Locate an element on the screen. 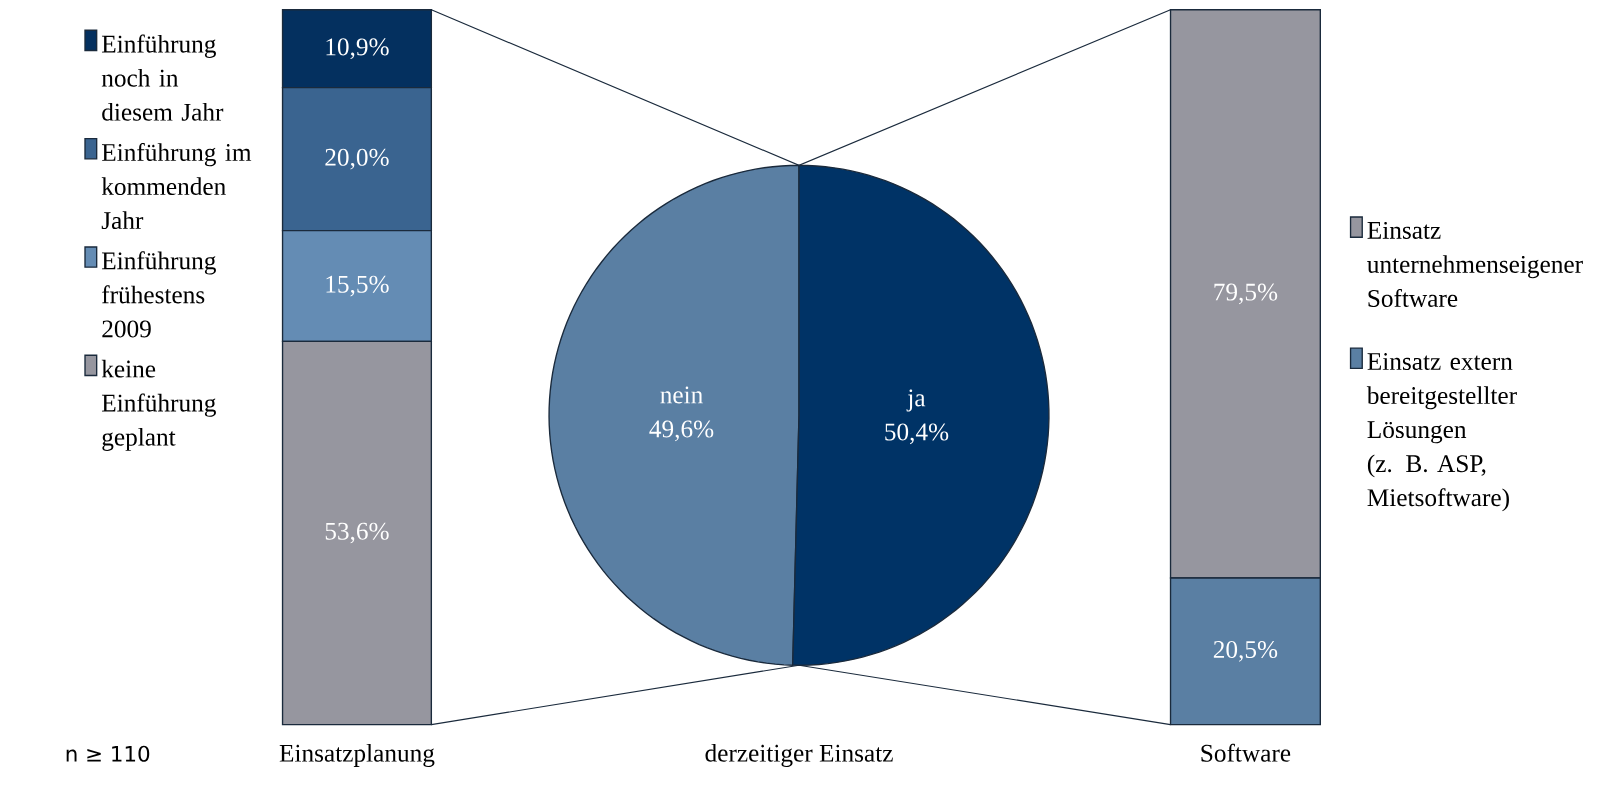 This screenshot has height=794, width=1615. text: n ≥ 110 is located at coordinates (108, 754).